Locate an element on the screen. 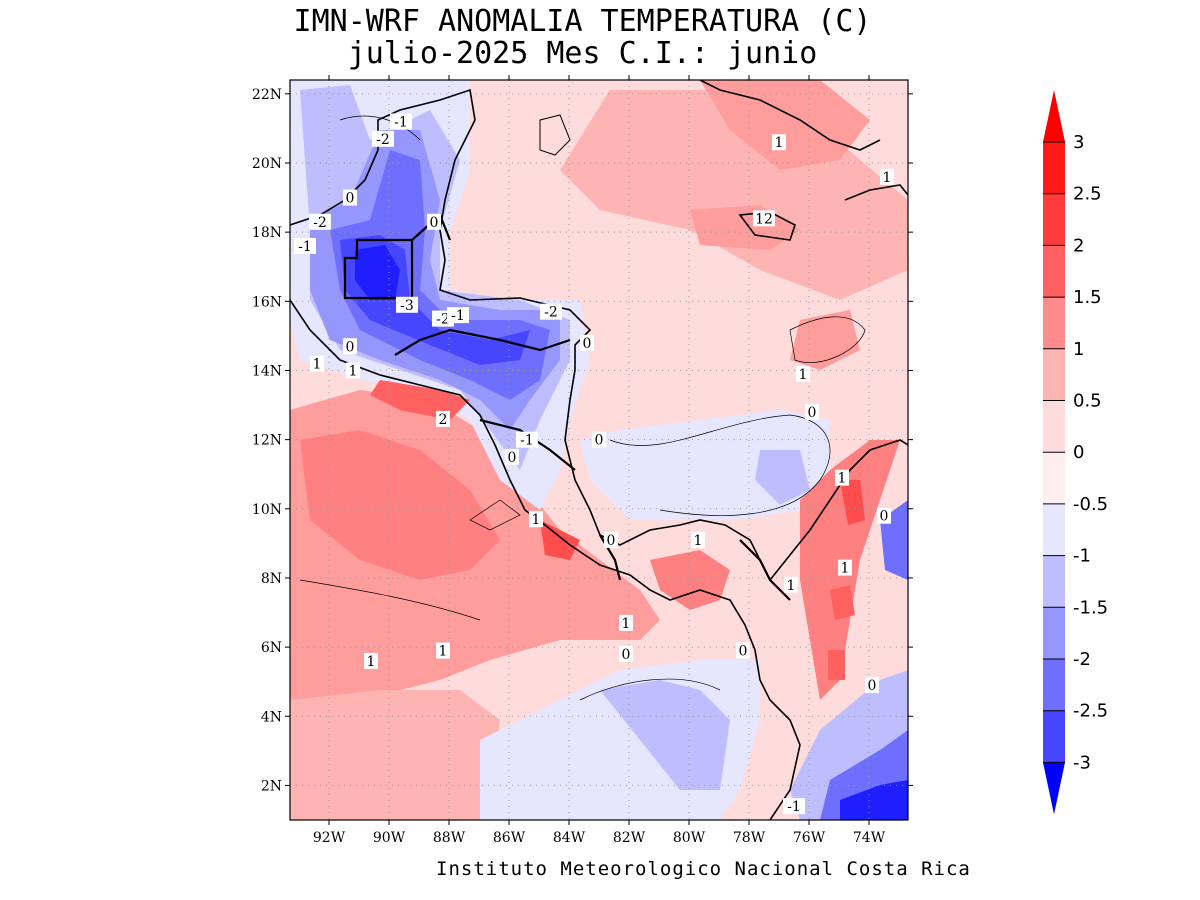 The height and width of the screenshot is (900, 1200). colorbar-top-arrow is located at coordinates (1054, 116).